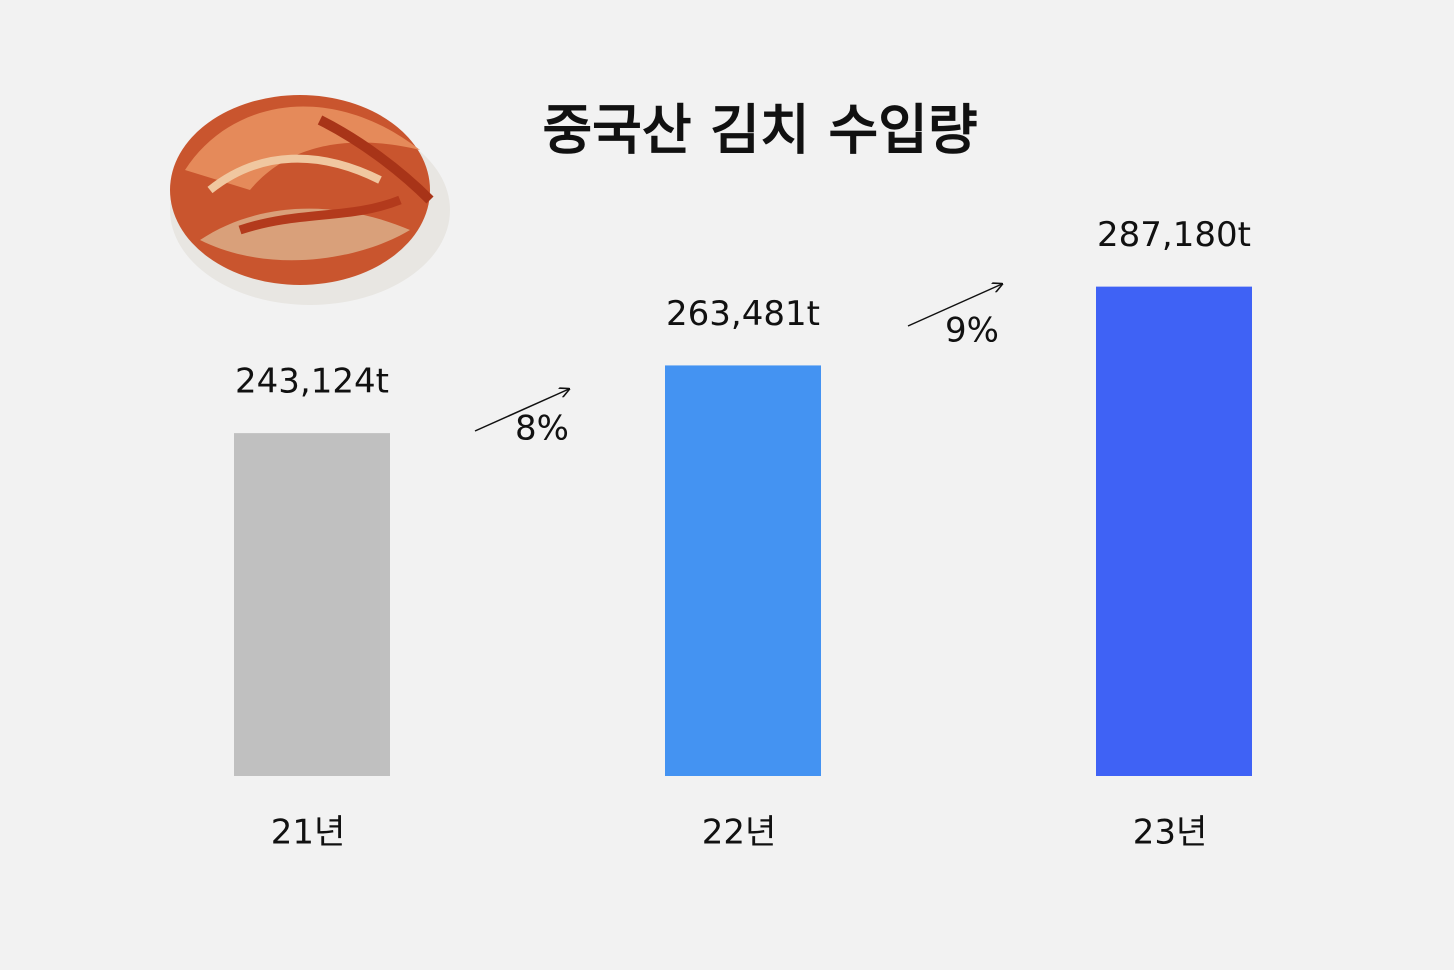 Image resolution: width=1454 pixels, height=970 pixels. Describe the element at coordinates (738, 358) in the screenshot. I see `growth-arrows` at that location.